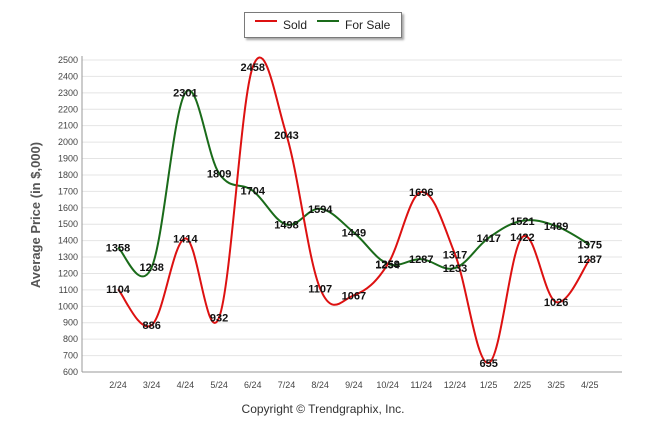 The width and height of the screenshot is (646, 434). What do you see at coordinates (68, 142) in the screenshot?
I see `y-tick-label: 2000` at bounding box center [68, 142].